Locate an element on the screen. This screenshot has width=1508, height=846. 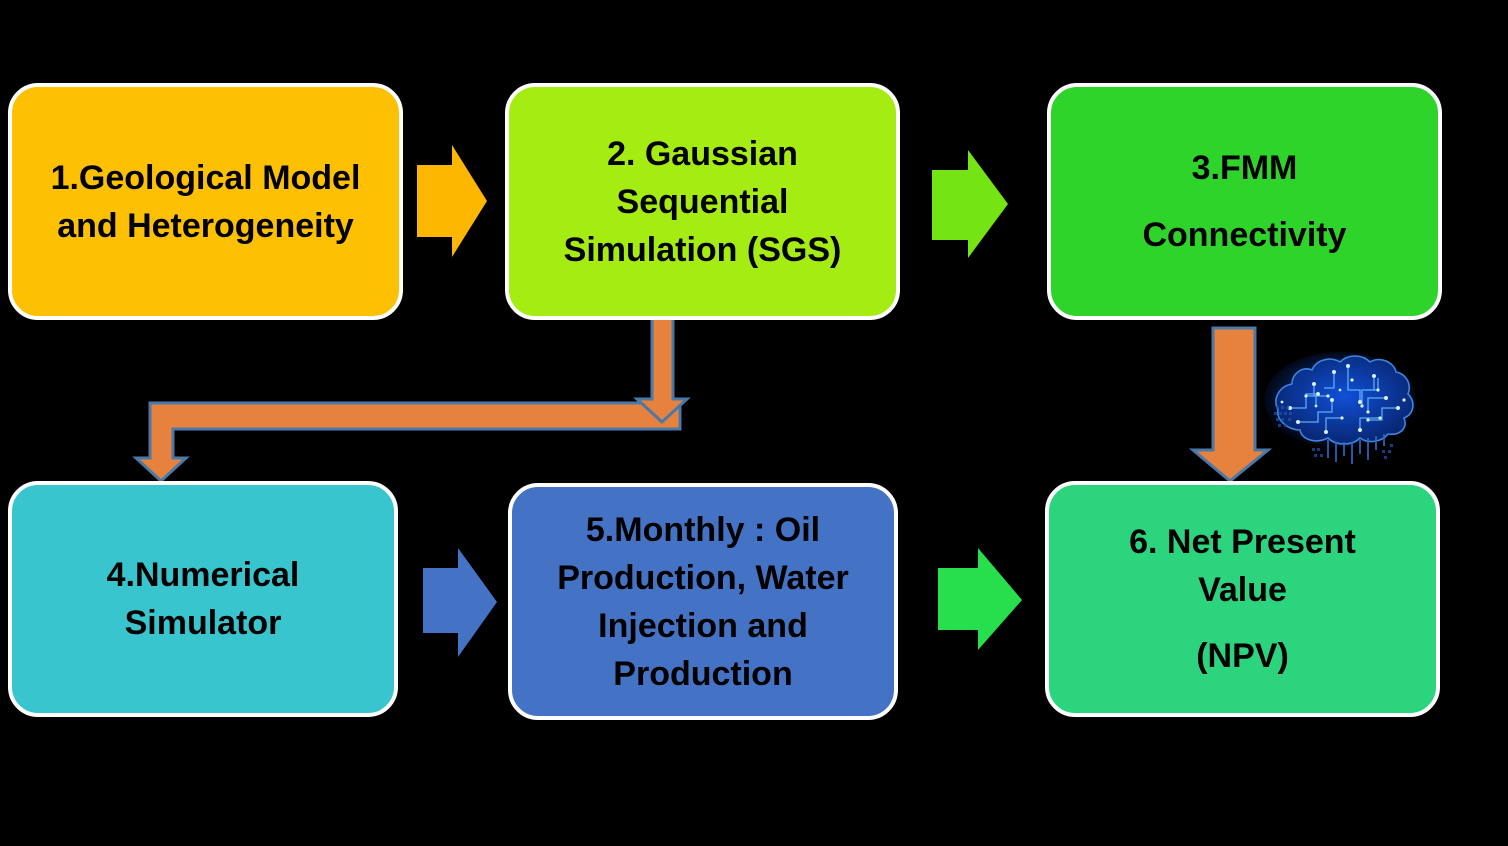
brain-legs is located at coordinates (1356, 449).